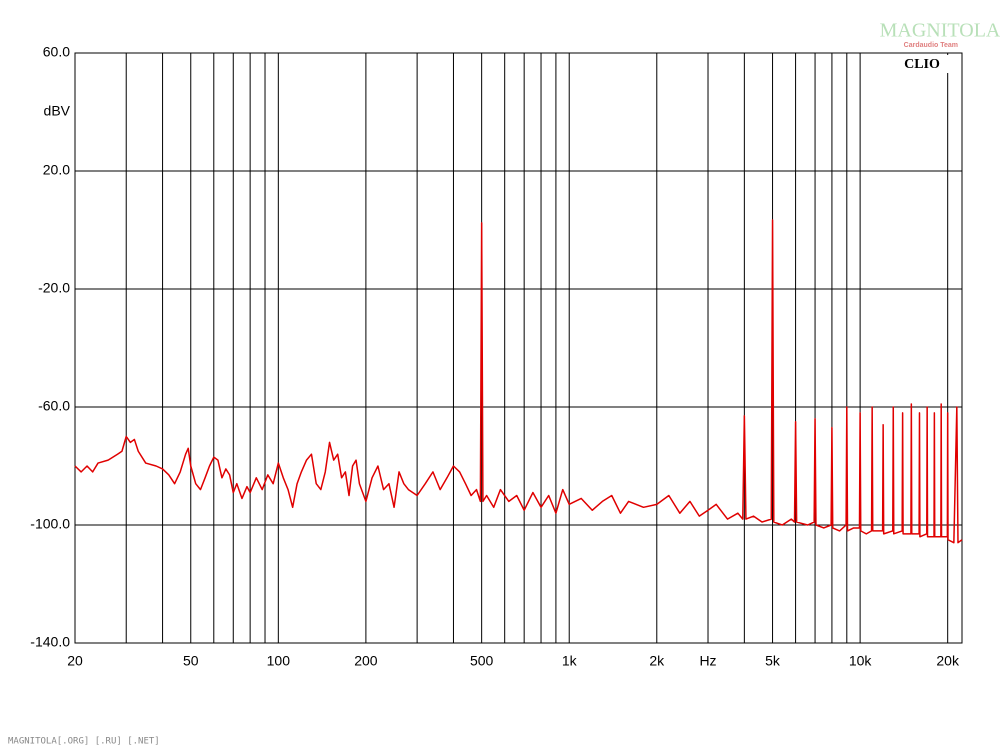 This screenshot has width=1000, height=750. What do you see at coordinates (861, 661) in the screenshot?
I see `x-tick-label: 10k` at bounding box center [861, 661].